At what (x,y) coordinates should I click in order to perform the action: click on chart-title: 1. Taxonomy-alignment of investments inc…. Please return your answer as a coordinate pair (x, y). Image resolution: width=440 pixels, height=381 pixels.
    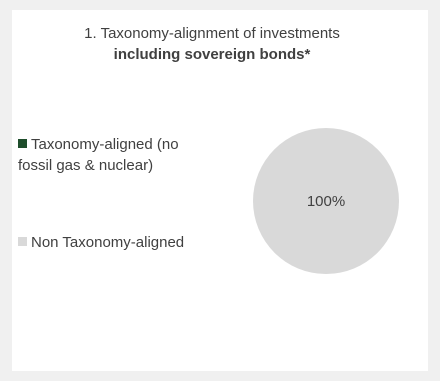
    Looking at the image, I should click on (212, 44).